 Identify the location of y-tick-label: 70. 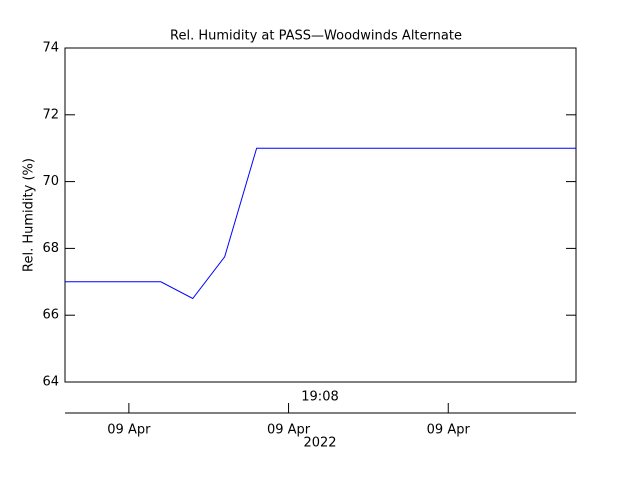
(50, 181).